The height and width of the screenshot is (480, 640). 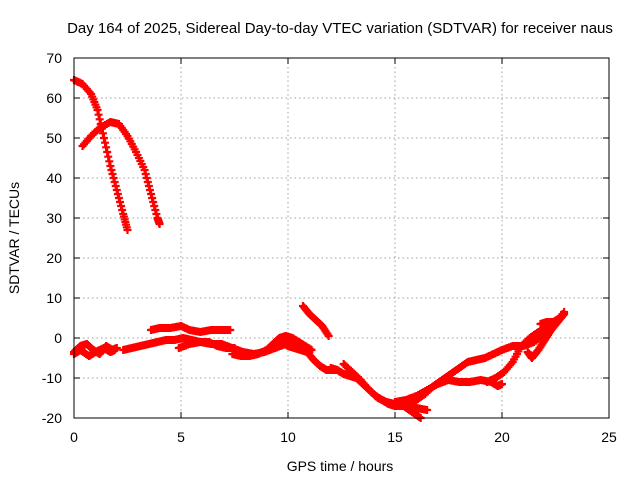 What do you see at coordinates (74, 437) in the screenshot?
I see `x-tick-label: 0` at bounding box center [74, 437].